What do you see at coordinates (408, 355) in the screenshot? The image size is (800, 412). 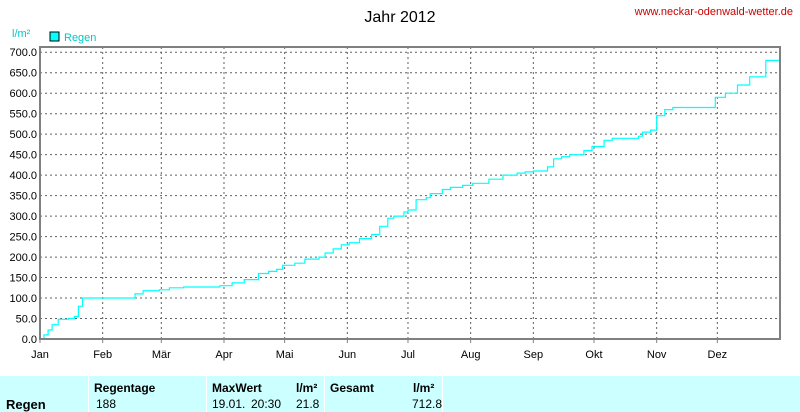 I see `x-tick-label: Jul` at bounding box center [408, 355].